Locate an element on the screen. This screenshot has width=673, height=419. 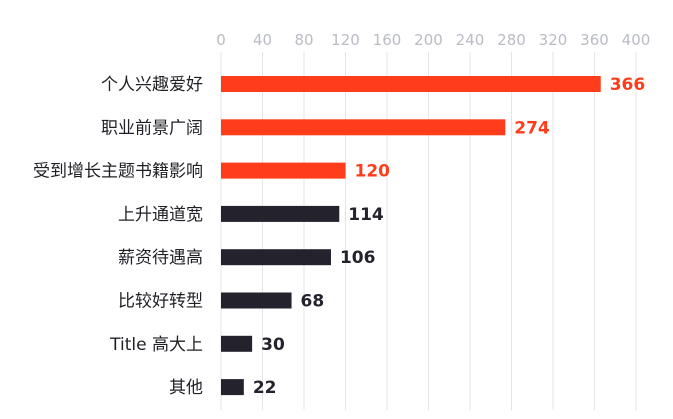
value-label: 22 is located at coordinates (265, 388).